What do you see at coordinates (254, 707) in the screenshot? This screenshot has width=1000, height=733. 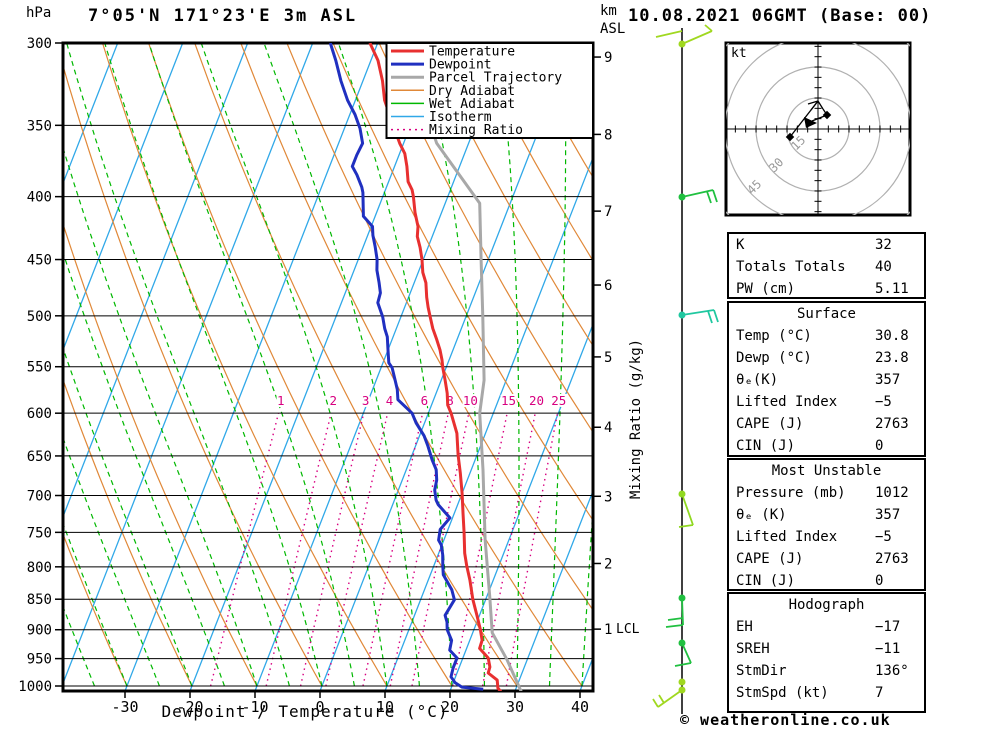 I see `temp-tick-label: -10` at bounding box center [254, 707].